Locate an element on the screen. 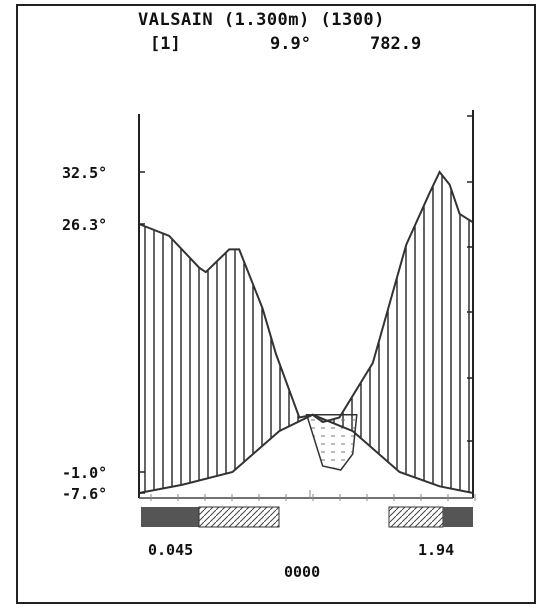  y-tick-label-2: -1.0° is located at coordinates (84, 473).